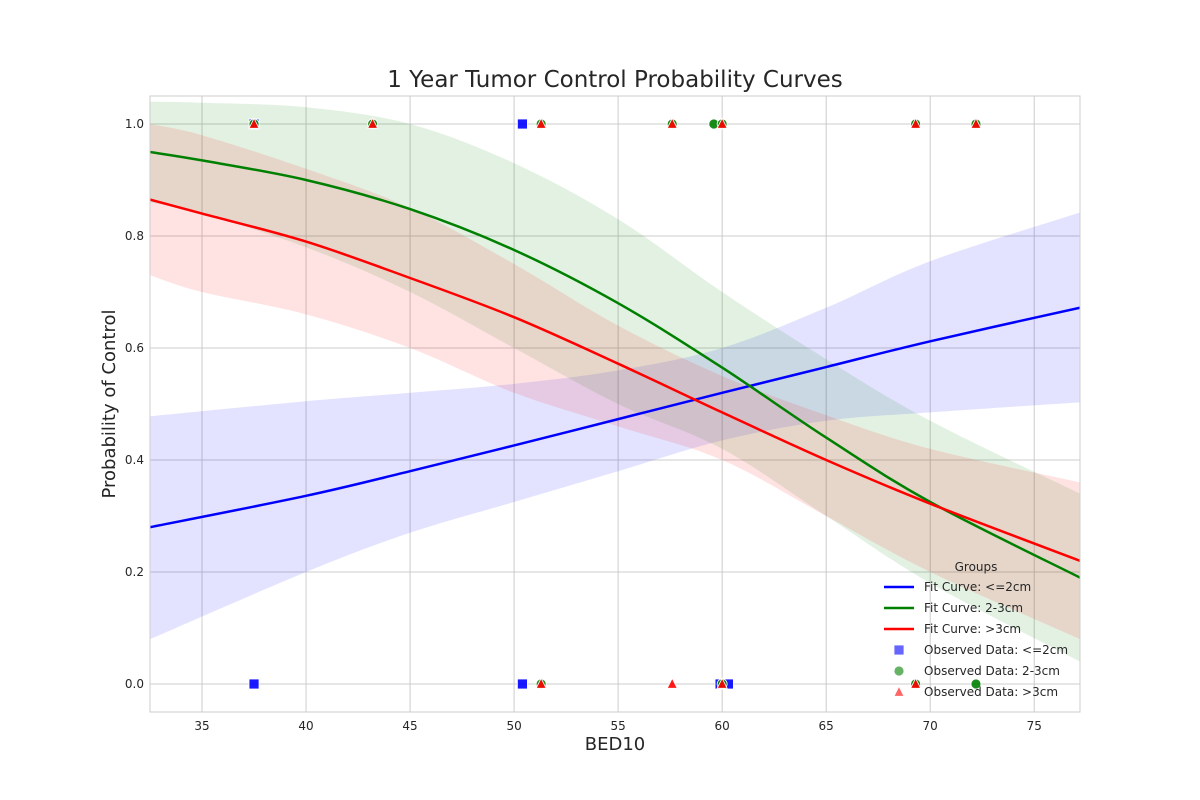 This screenshot has height=800, width=1200. I want to click on y-tick-label: 0.2, so click(134, 572).